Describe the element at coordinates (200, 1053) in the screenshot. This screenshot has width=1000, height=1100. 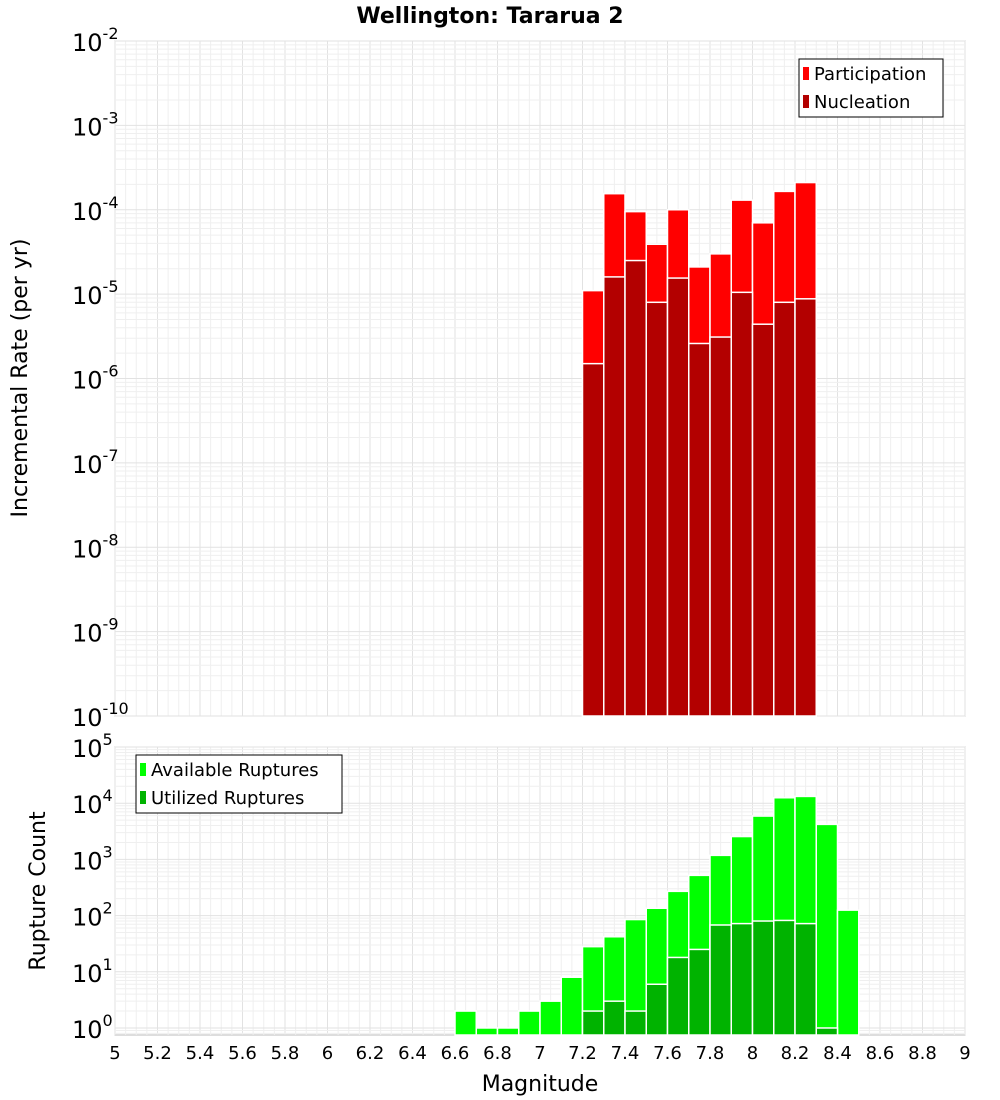
I see `x-tick: 5.4` at that location.